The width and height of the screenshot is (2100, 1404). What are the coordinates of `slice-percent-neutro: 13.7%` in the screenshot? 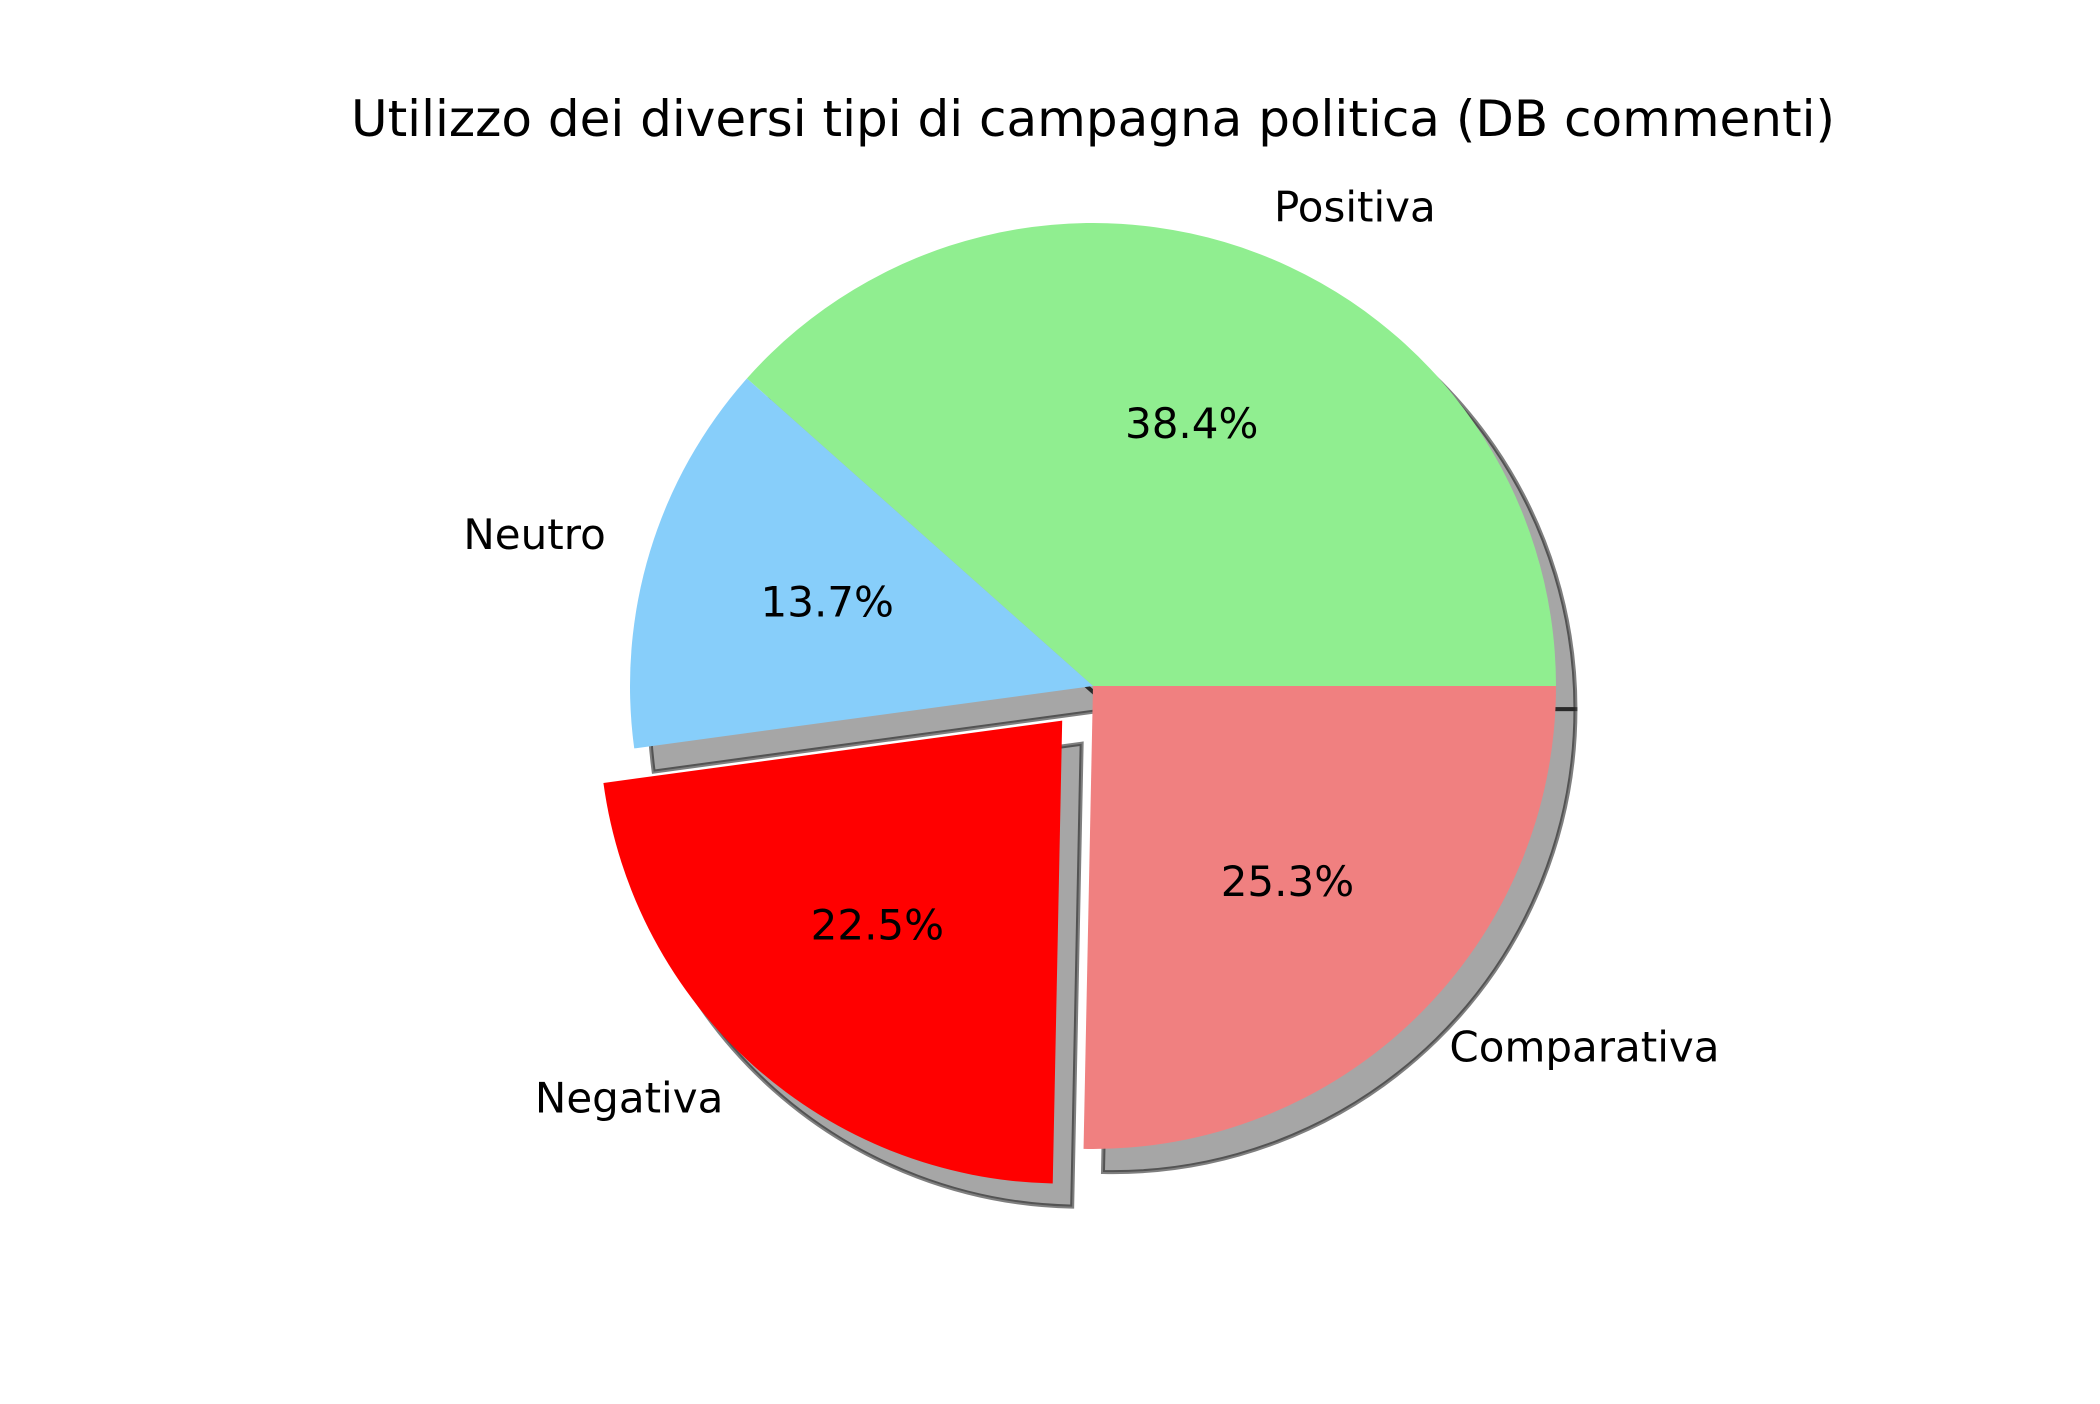 It's located at (827, 602).